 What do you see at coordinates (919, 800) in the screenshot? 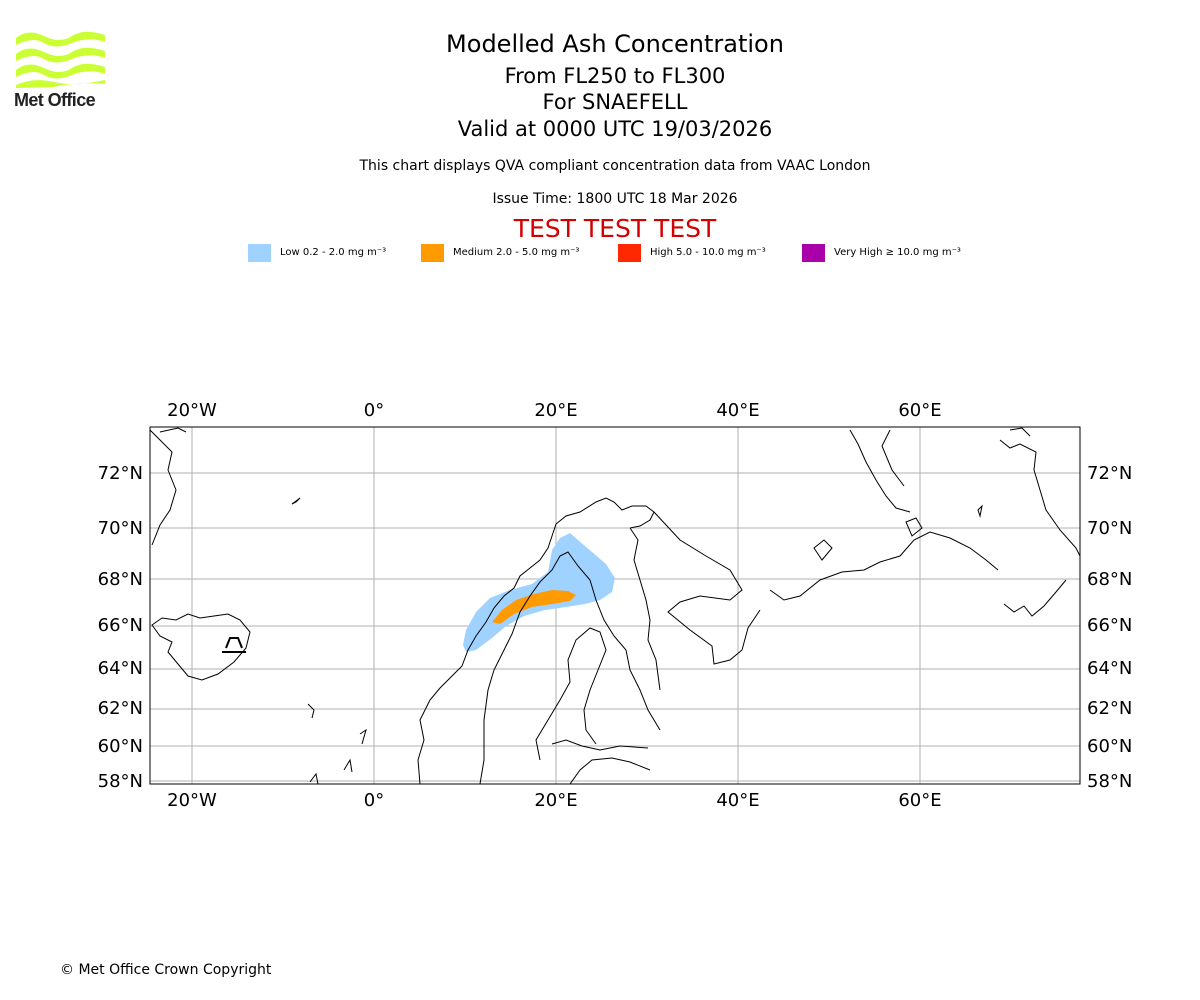
I see `lon-label-bottom-60e: 60°E` at bounding box center [919, 800].